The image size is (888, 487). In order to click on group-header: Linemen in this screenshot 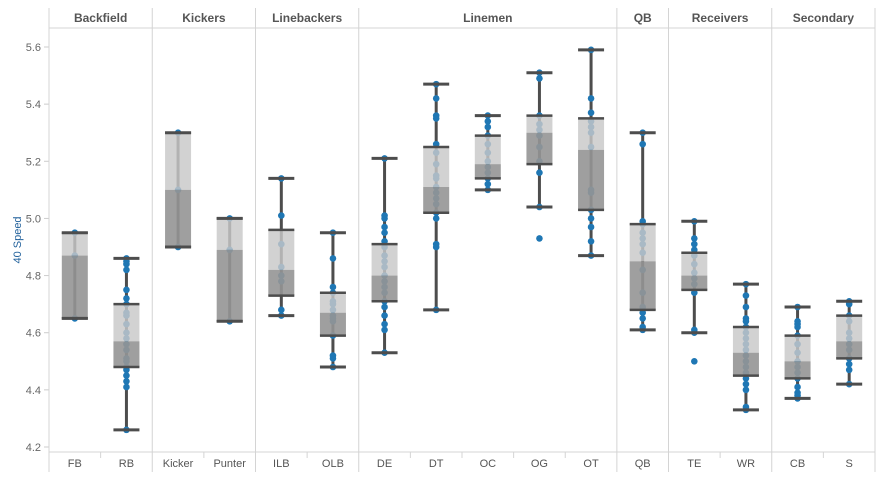, I will do `click(487, 18)`.